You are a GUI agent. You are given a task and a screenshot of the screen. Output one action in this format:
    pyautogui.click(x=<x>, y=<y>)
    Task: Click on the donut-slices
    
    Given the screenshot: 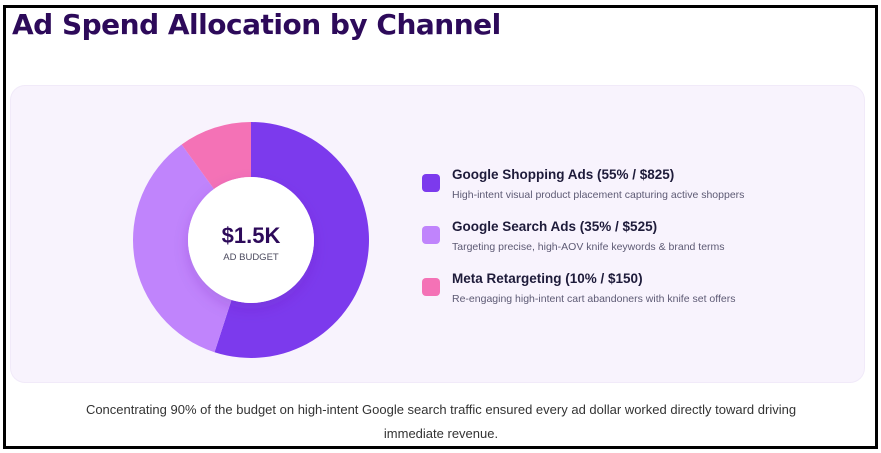 What is the action you would take?
    pyautogui.click(x=250, y=240)
    